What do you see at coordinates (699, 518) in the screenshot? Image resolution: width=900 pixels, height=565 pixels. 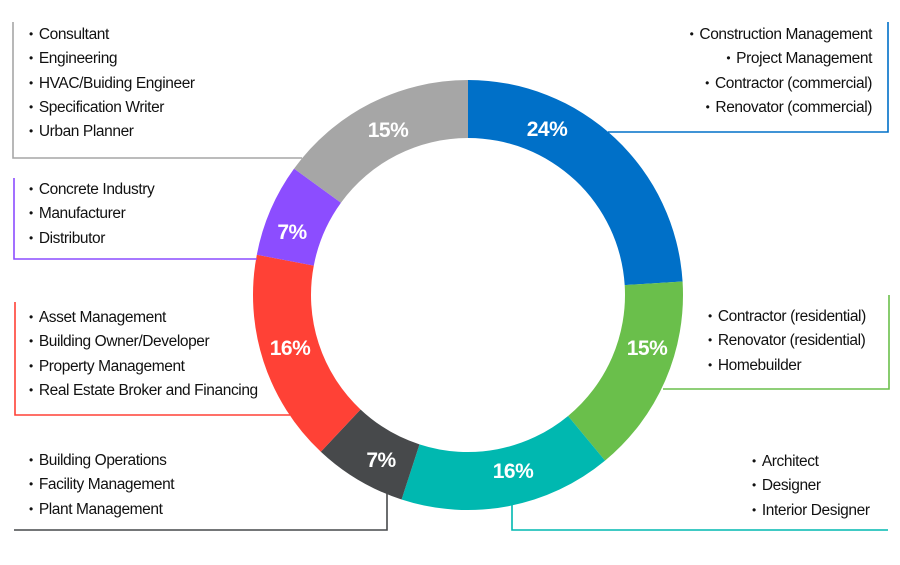 I see `leader-line-teal` at bounding box center [699, 518].